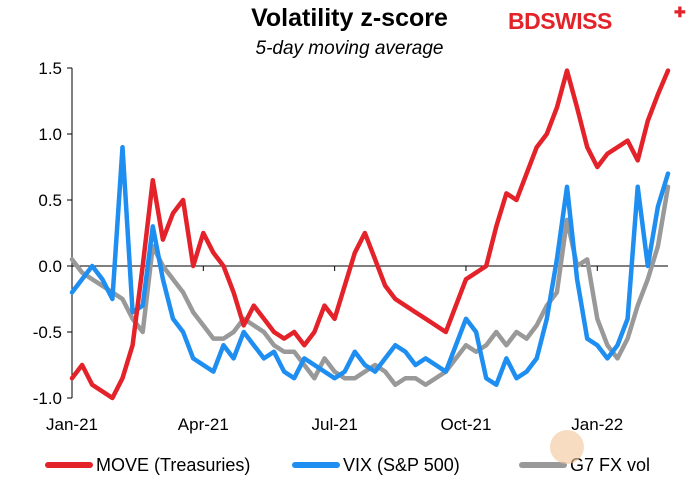 Image resolution: width=699 pixels, height=498 pixels. Describe the element at coordinates (610, 465) in the screenshot. I see `legend-label-2: G7 FX vol` at that location.